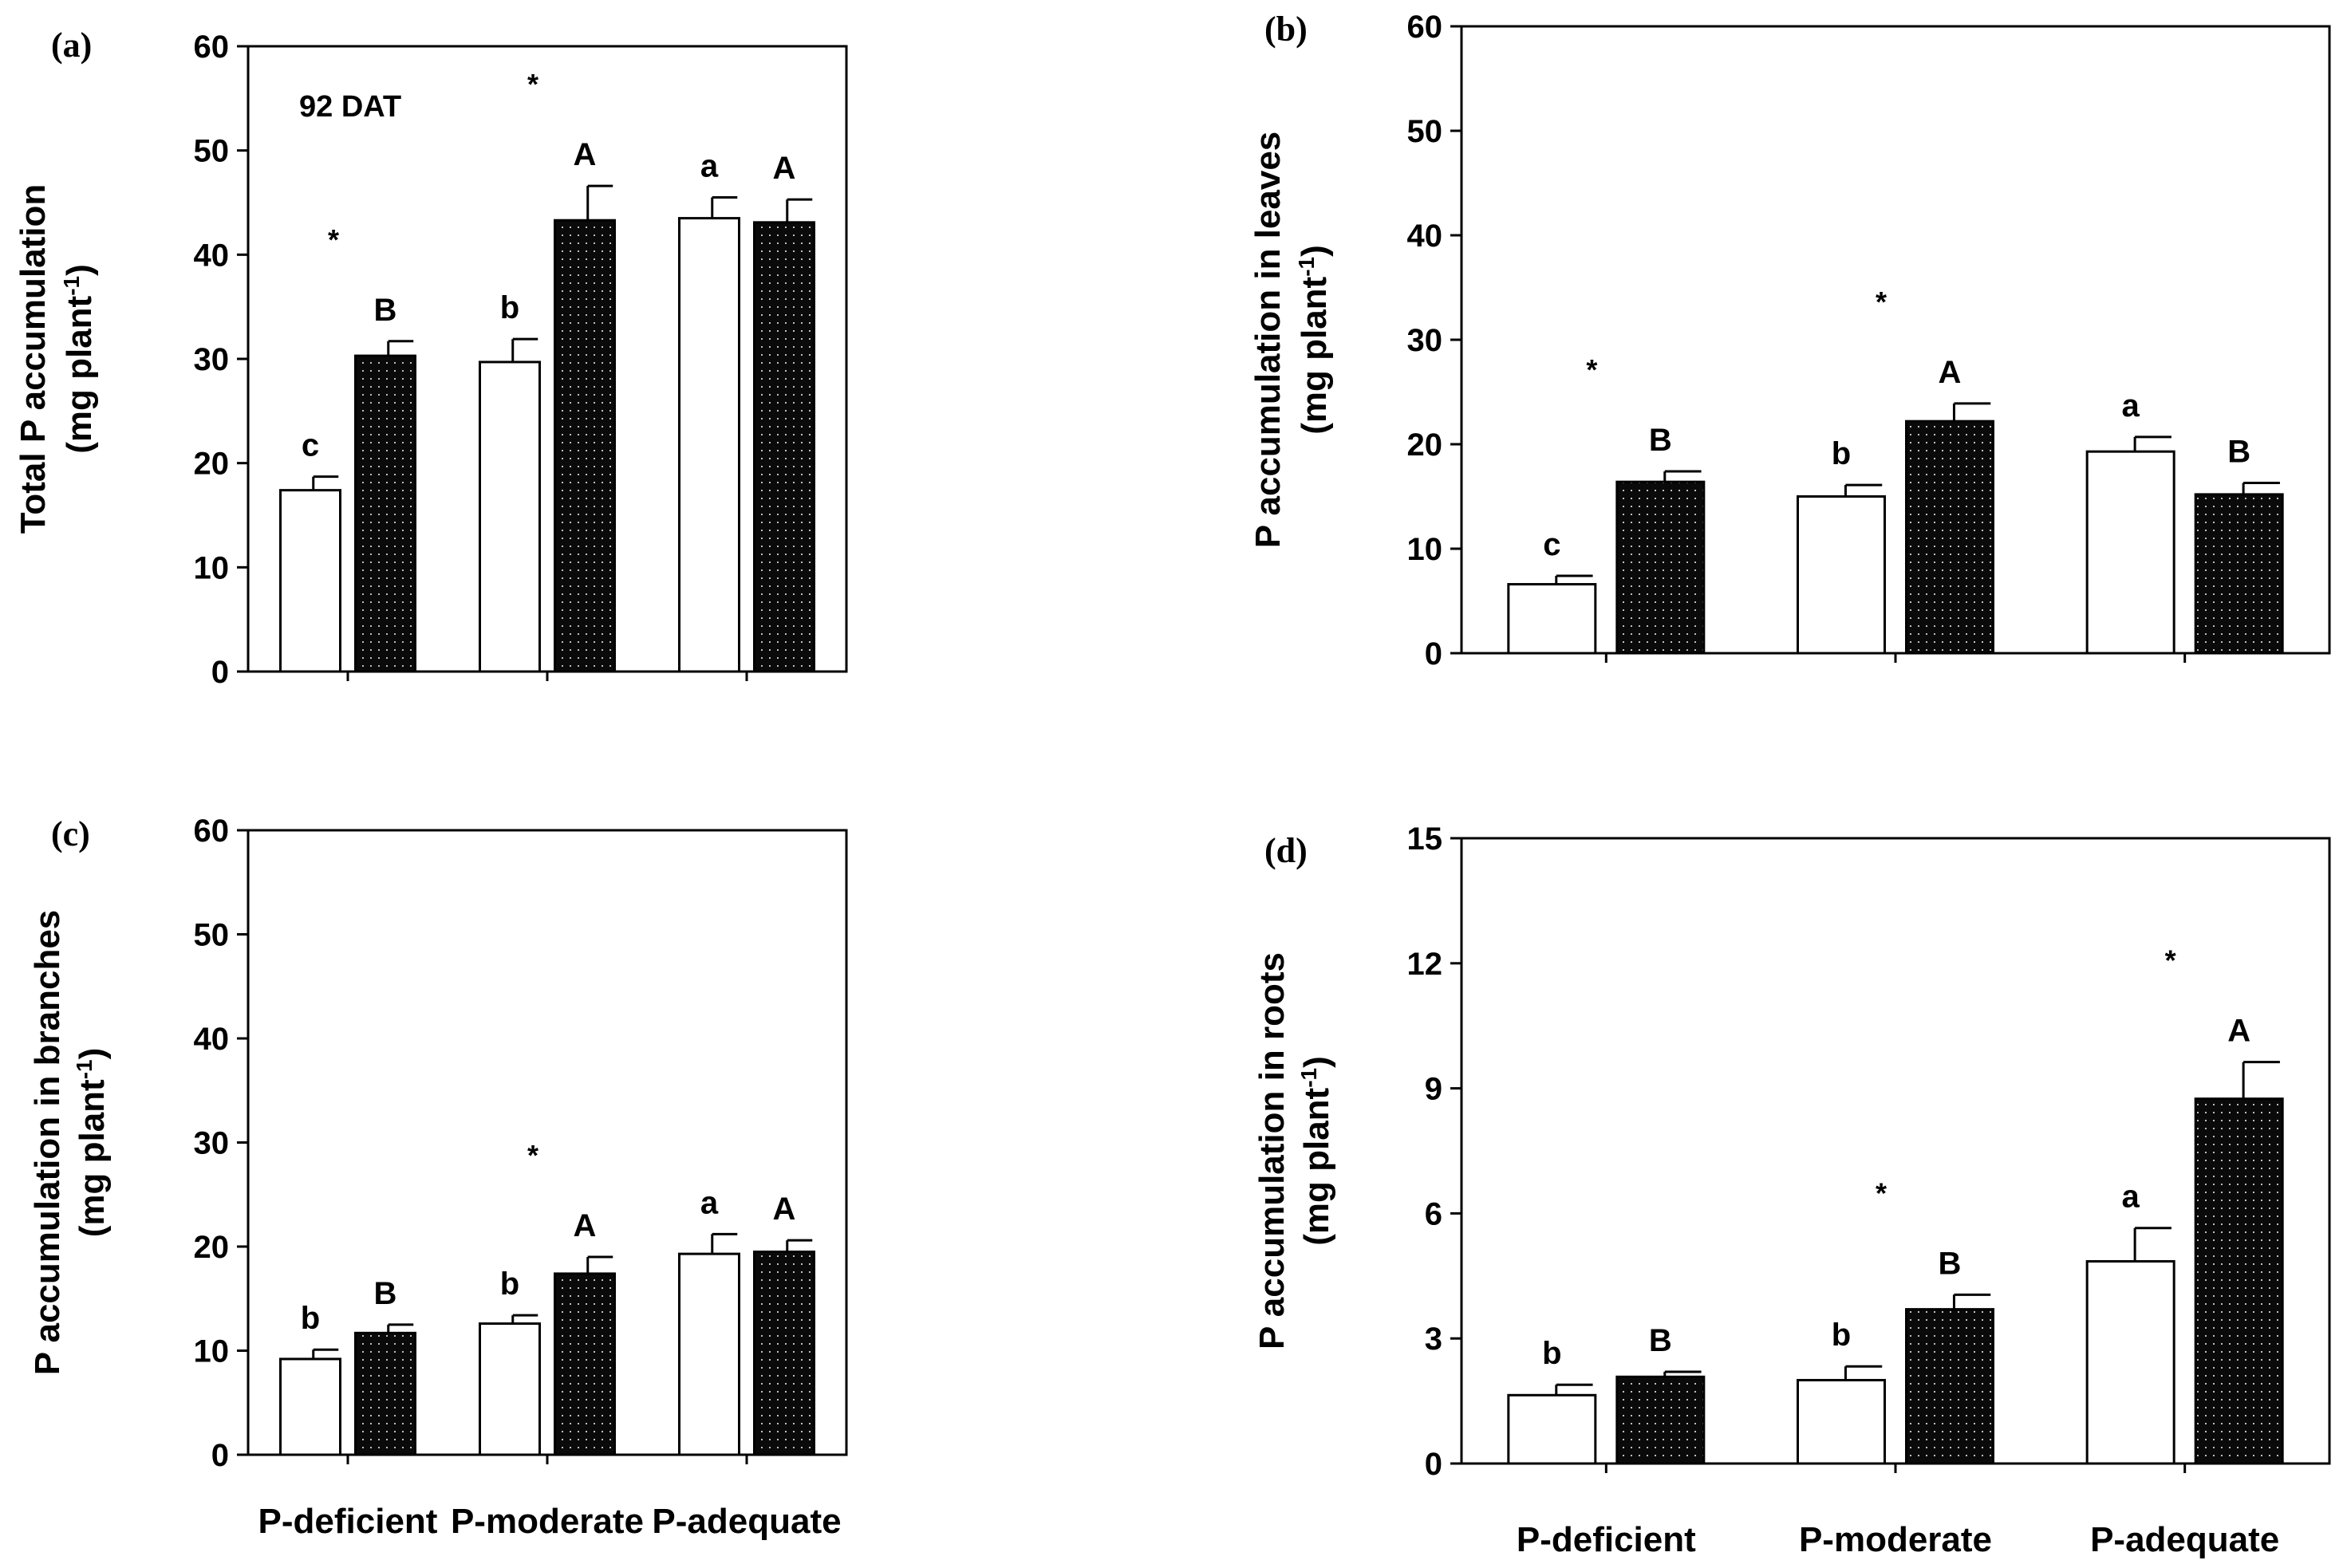 This screenshot has width=2351, height=1568. What do you see at coordinates (1433, 1089) in the screenshot?
I see `y-tick-label: 9` at bounding box center [1433, 1089].